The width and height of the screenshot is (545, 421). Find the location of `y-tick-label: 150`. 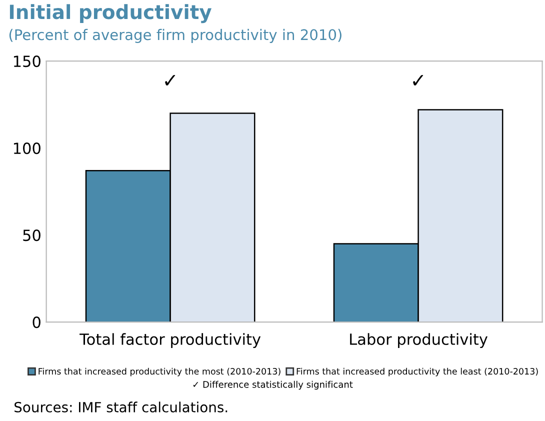

y-tick-label: 150 is located at coordinates (27, 62).